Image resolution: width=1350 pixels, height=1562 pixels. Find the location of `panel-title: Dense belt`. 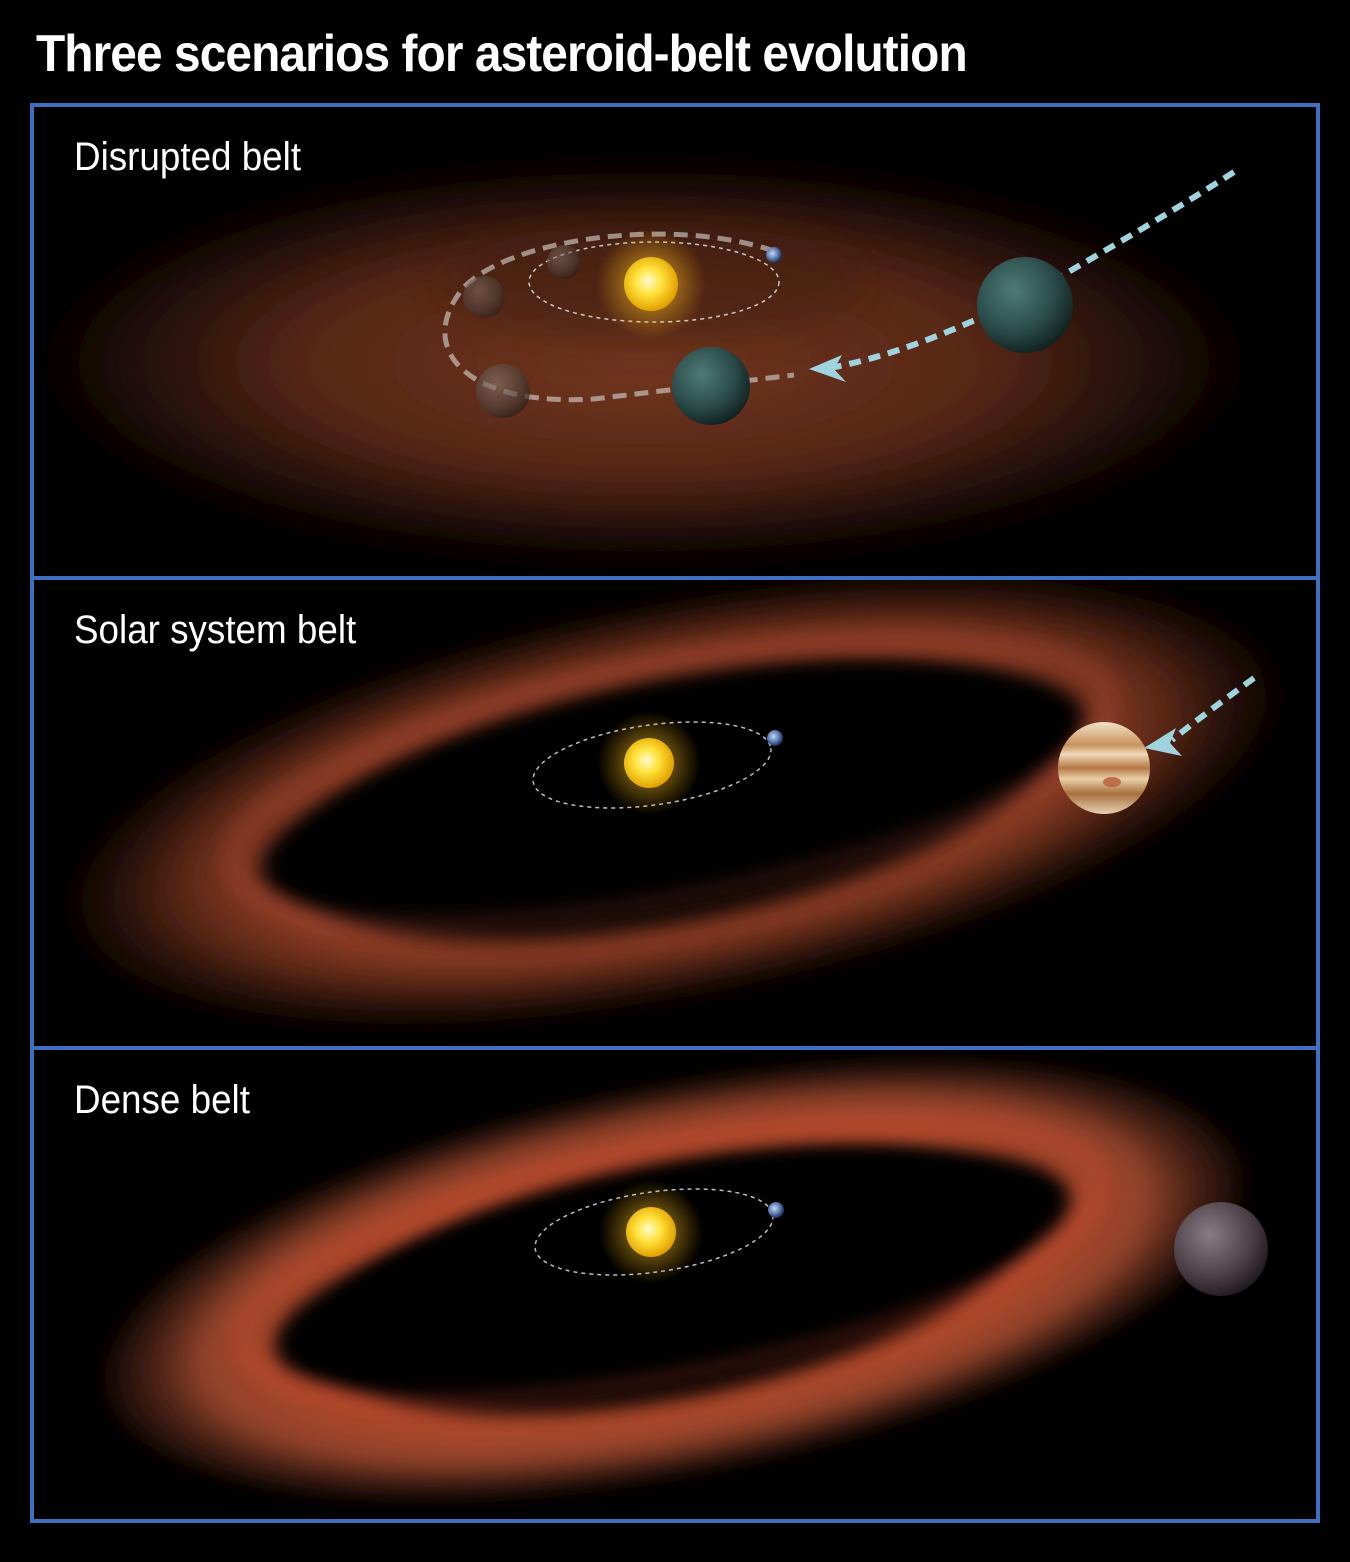

panel-title: Dense belt is located at coordinates (162, 1100).